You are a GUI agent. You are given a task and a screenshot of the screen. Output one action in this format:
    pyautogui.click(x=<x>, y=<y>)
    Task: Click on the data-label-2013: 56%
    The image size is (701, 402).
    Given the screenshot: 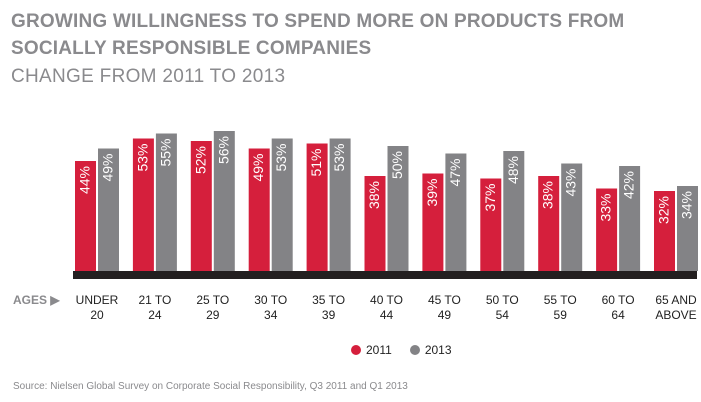 What is the action you would take?
    pyautogui.click(x=223, y=150)
    